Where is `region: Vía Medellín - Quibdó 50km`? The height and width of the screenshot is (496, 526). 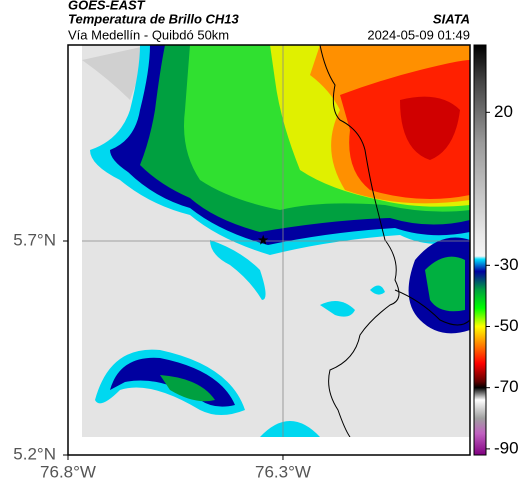
region: Vía Medellín - Quibdó 50km is located at coordinates (148, 34).